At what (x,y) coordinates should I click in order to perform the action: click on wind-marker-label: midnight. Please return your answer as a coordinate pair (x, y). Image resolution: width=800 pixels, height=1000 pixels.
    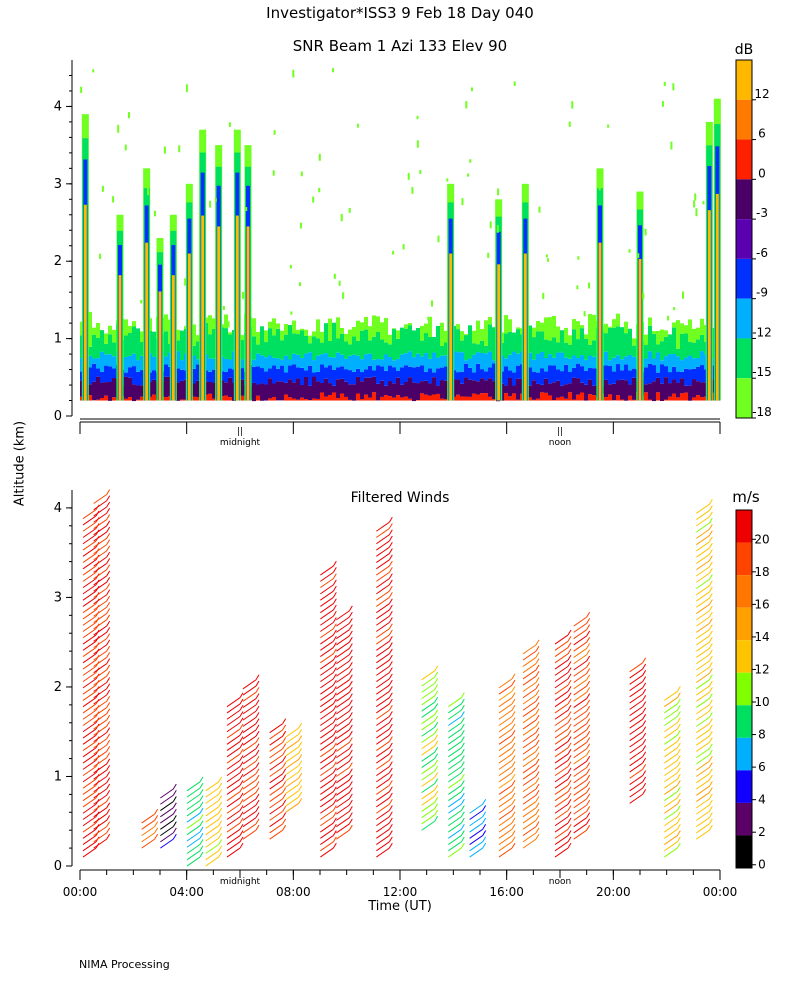
    Looking at the image, I should click on (240, 882).